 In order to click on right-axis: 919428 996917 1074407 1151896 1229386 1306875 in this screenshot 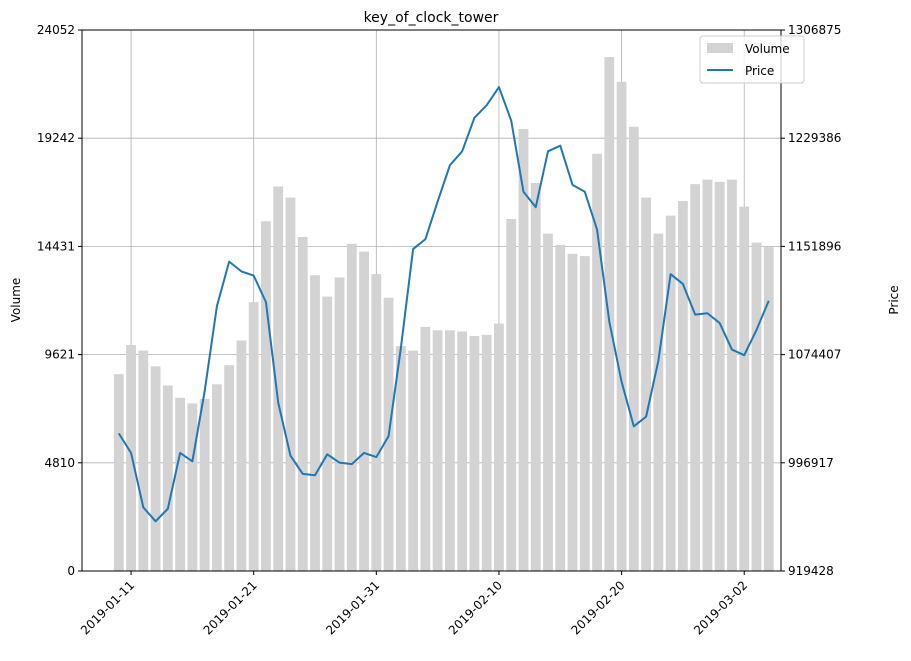, I will do `click(811, 300)`.